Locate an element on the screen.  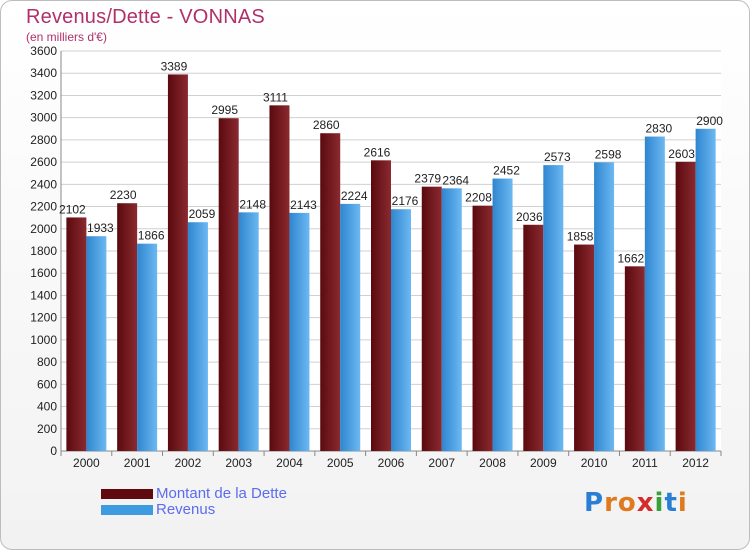
x-tick-label: 2000 is located at coordinates (86, 463).